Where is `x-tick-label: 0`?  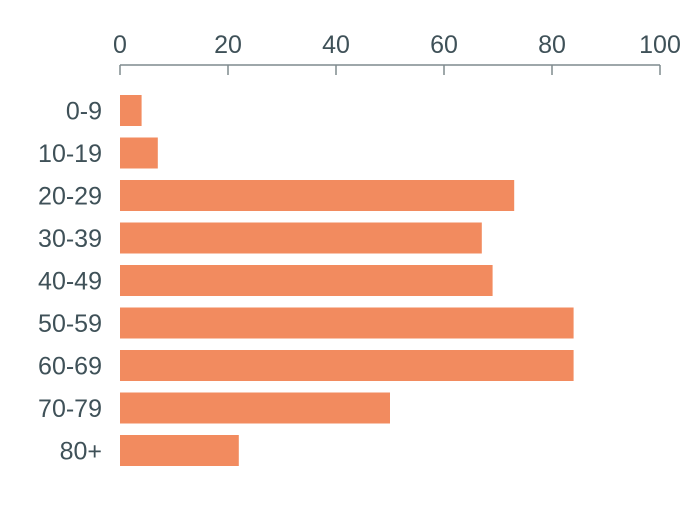 x-tick-label: 0 is located at coordinates (120, 45).